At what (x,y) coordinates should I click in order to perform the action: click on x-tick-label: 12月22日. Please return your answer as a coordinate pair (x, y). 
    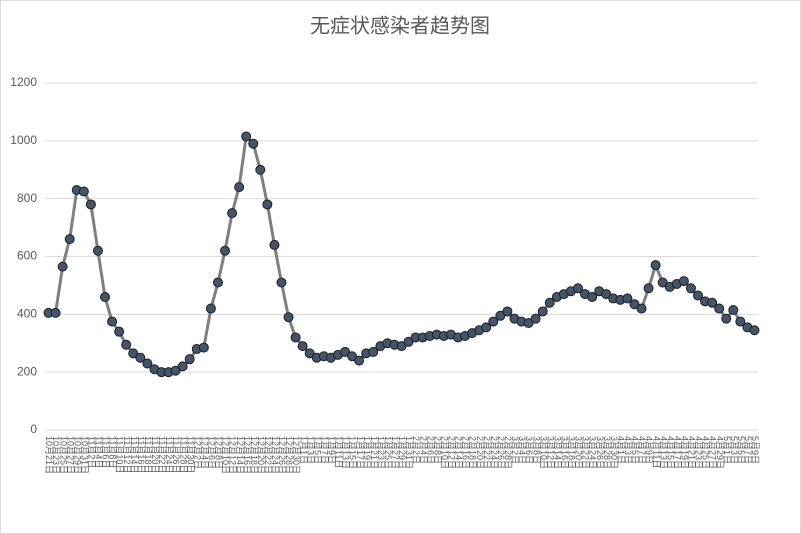
    Looking at the image, I should click on (268, 455).